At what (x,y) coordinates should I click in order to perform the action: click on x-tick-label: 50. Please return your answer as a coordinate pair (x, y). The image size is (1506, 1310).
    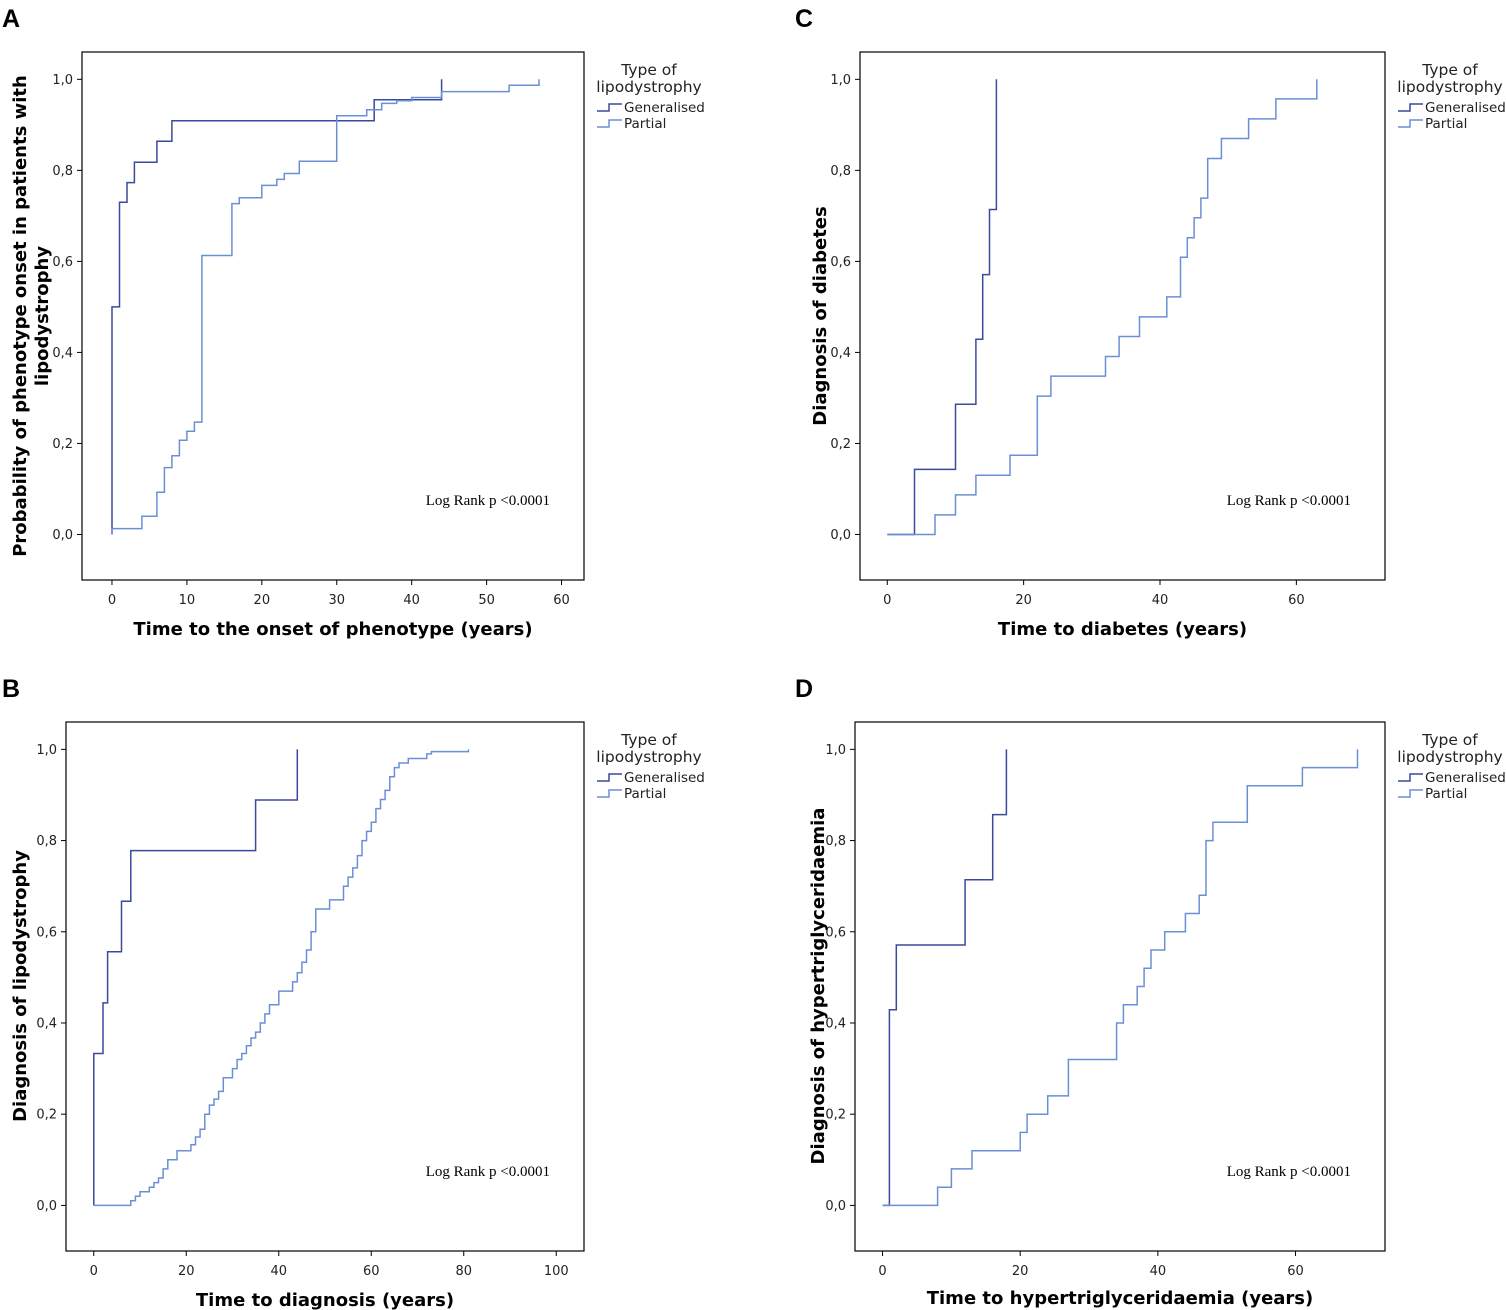
    Looking at the image, I should click on (486, 600).